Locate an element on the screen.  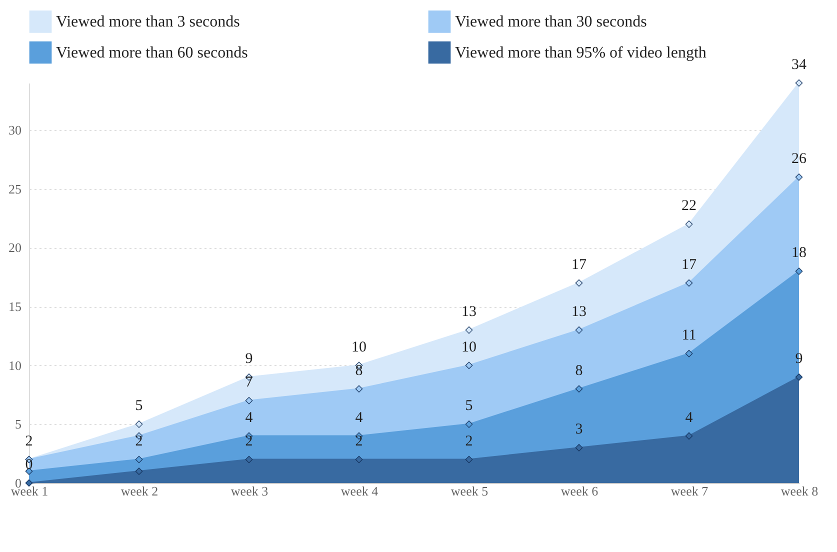
y-tick-label: 30 is located at coordinates (15, 130).